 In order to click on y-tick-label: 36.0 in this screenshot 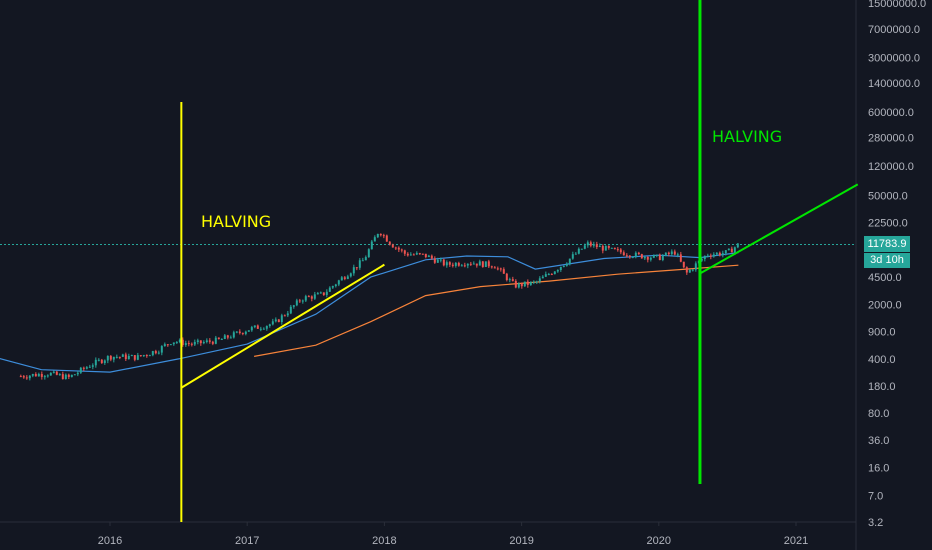, I will do `click(878, 441)`.